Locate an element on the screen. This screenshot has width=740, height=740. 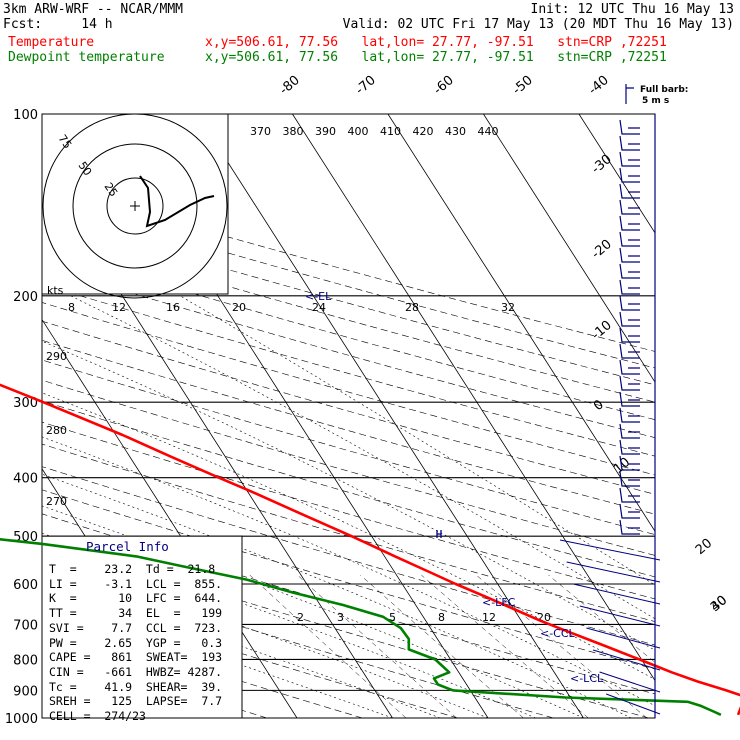
theta-label: 400 is located at coordinates (358, 131).